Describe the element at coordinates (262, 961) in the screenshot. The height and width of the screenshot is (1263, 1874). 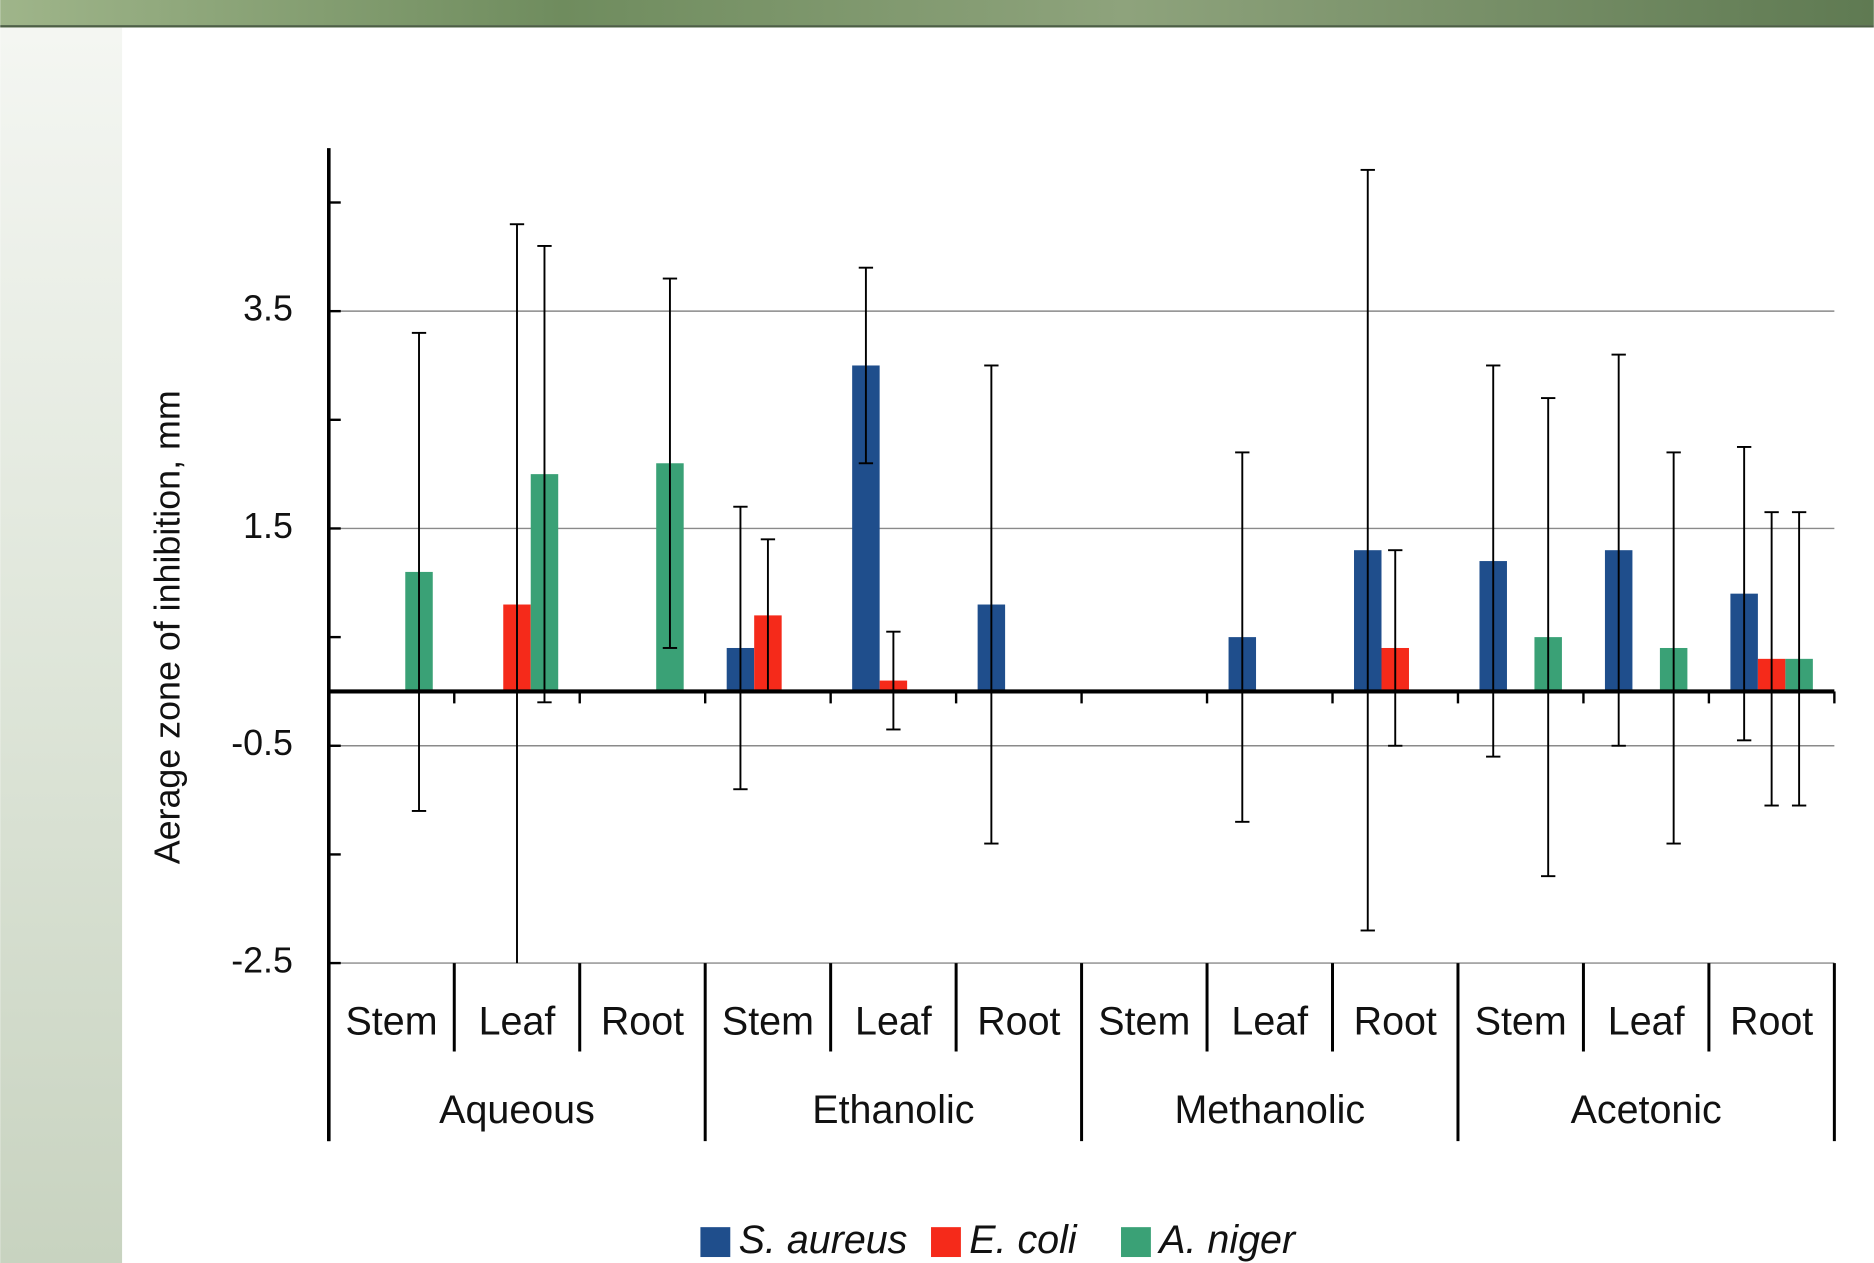
I see `y-tick-label: -2.5` at that location.